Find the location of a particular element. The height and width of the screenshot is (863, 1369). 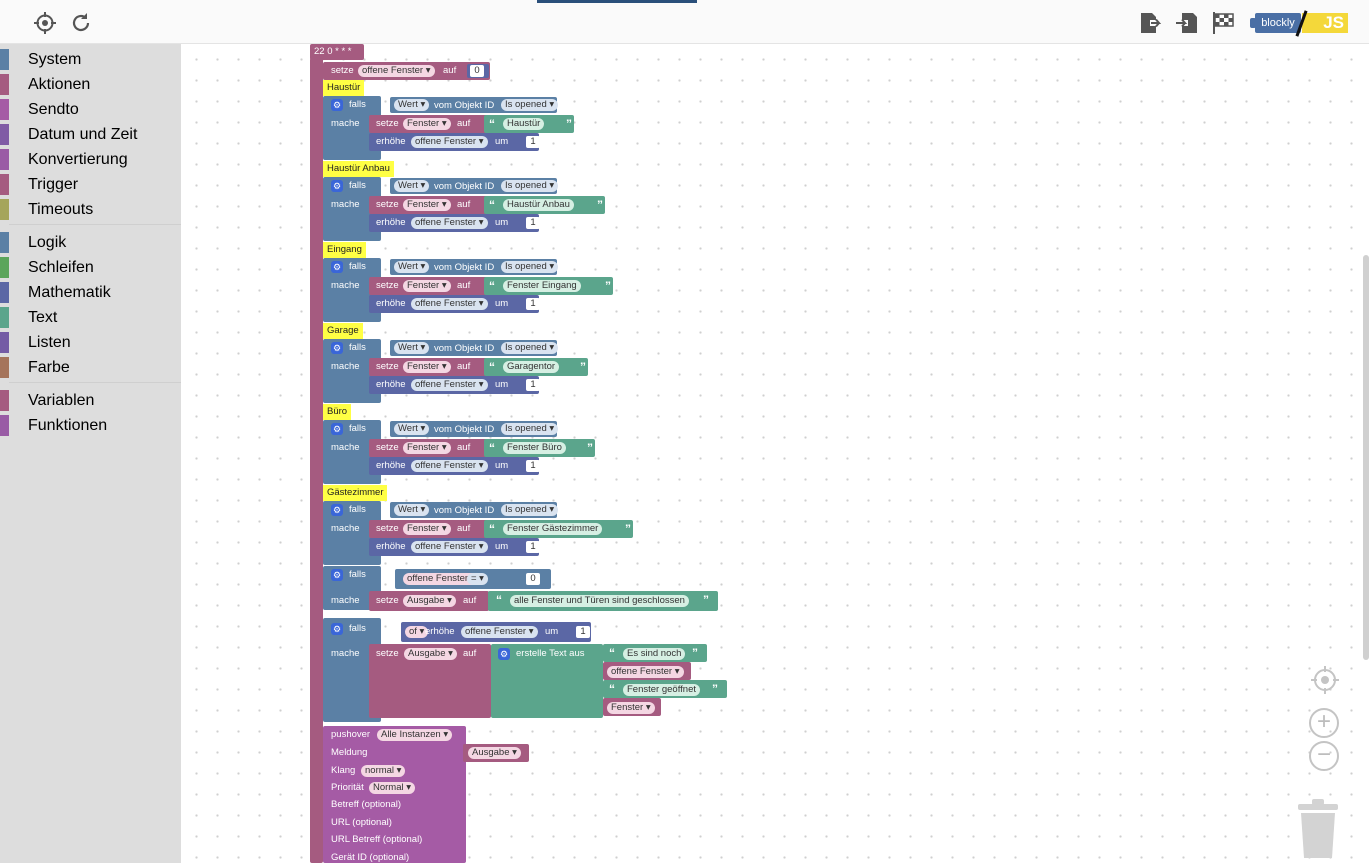

export-icon is located at coordinates (1151, 23).